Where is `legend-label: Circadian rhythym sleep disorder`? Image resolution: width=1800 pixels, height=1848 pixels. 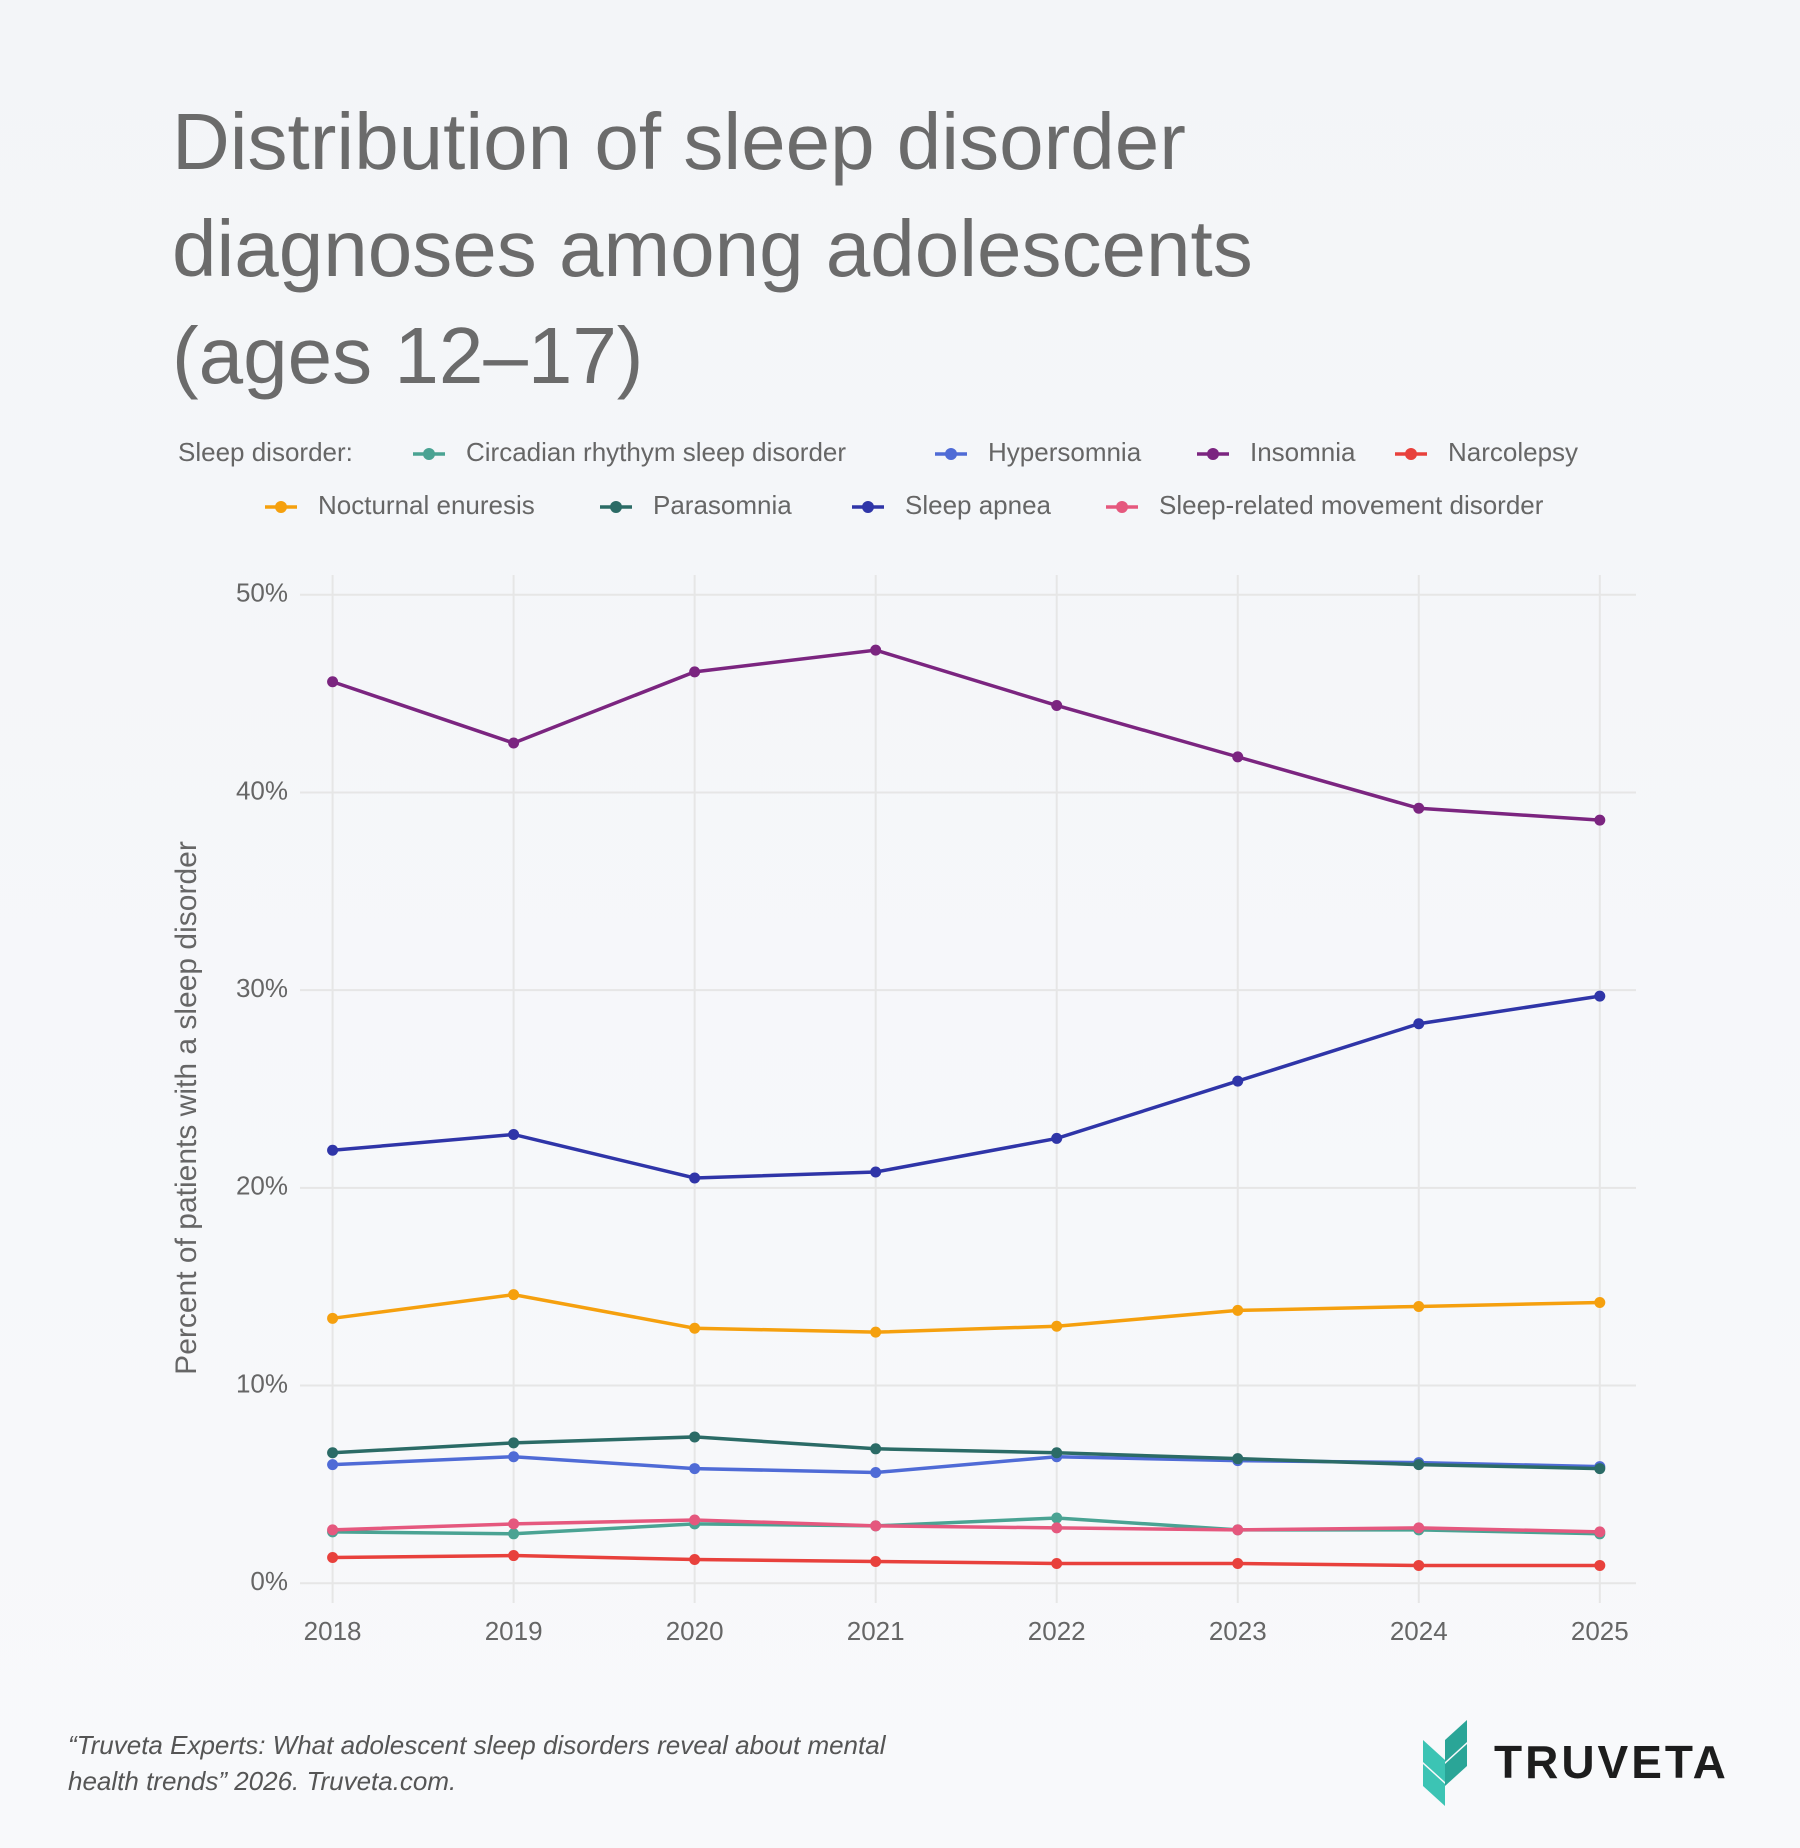
legend-label: Circadian rhythym sleep disorder is located at coordinates (656, 452).